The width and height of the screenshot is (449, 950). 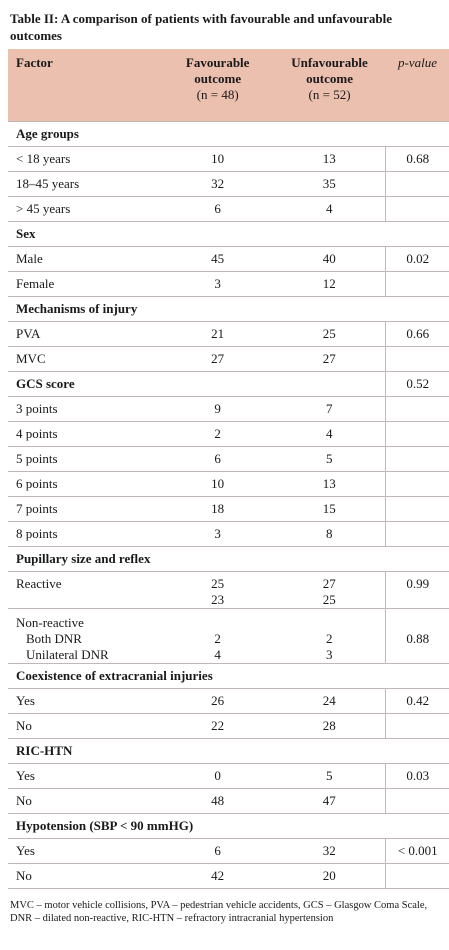 I want to click on header-fav-line2: outcome, so click(x=218, y=78).